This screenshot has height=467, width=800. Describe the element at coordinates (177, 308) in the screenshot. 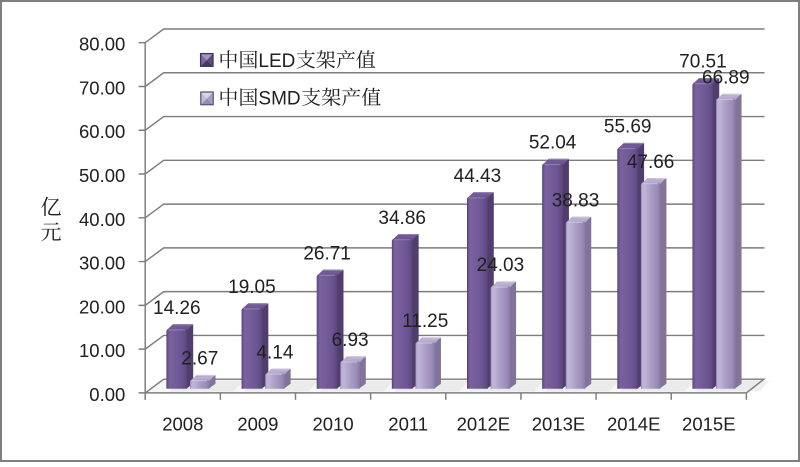

I see `svg-text: 14.26` at that location.